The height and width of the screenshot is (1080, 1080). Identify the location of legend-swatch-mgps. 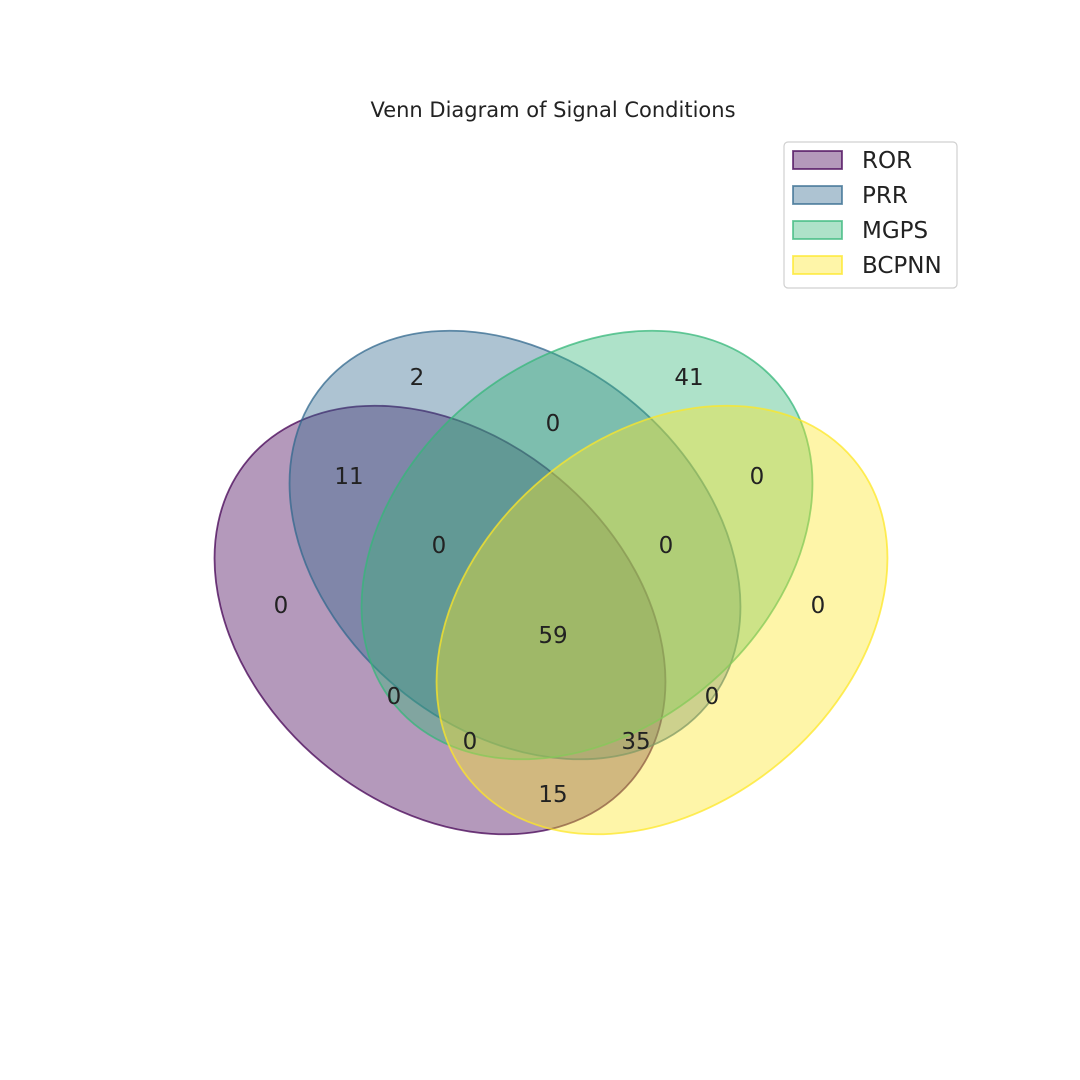
(817, 230).